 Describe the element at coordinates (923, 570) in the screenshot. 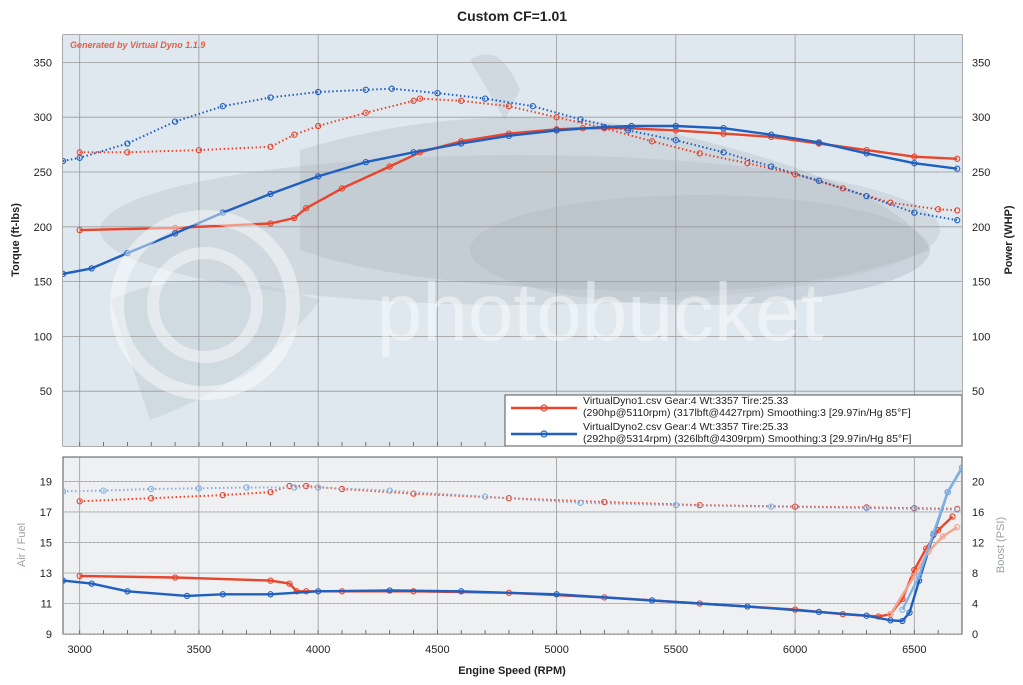

I see `series-line` at that location.